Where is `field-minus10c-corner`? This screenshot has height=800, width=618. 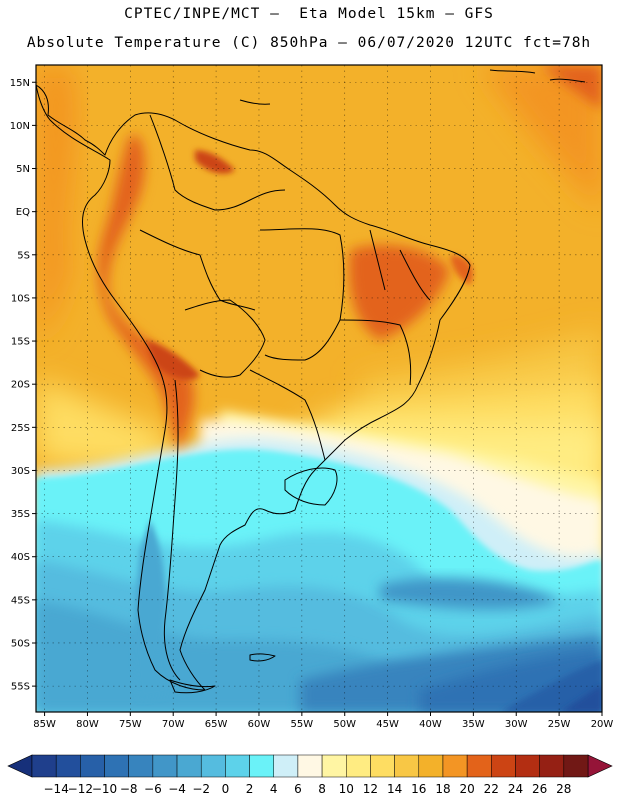
field-minus10c-corner is located at coordinates (551, 686).